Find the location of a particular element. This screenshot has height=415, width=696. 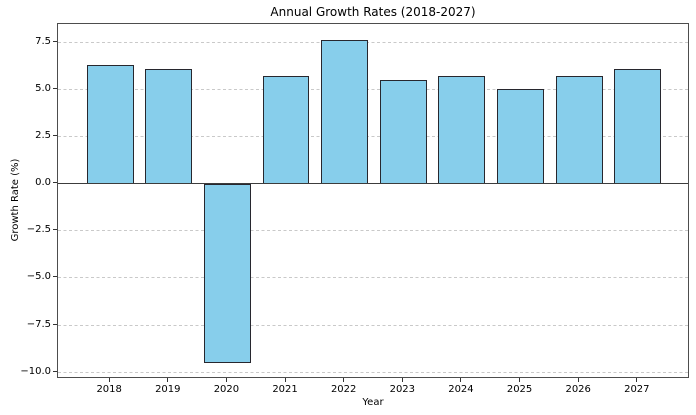

bar-2018 is located at coordinates (110, 124).